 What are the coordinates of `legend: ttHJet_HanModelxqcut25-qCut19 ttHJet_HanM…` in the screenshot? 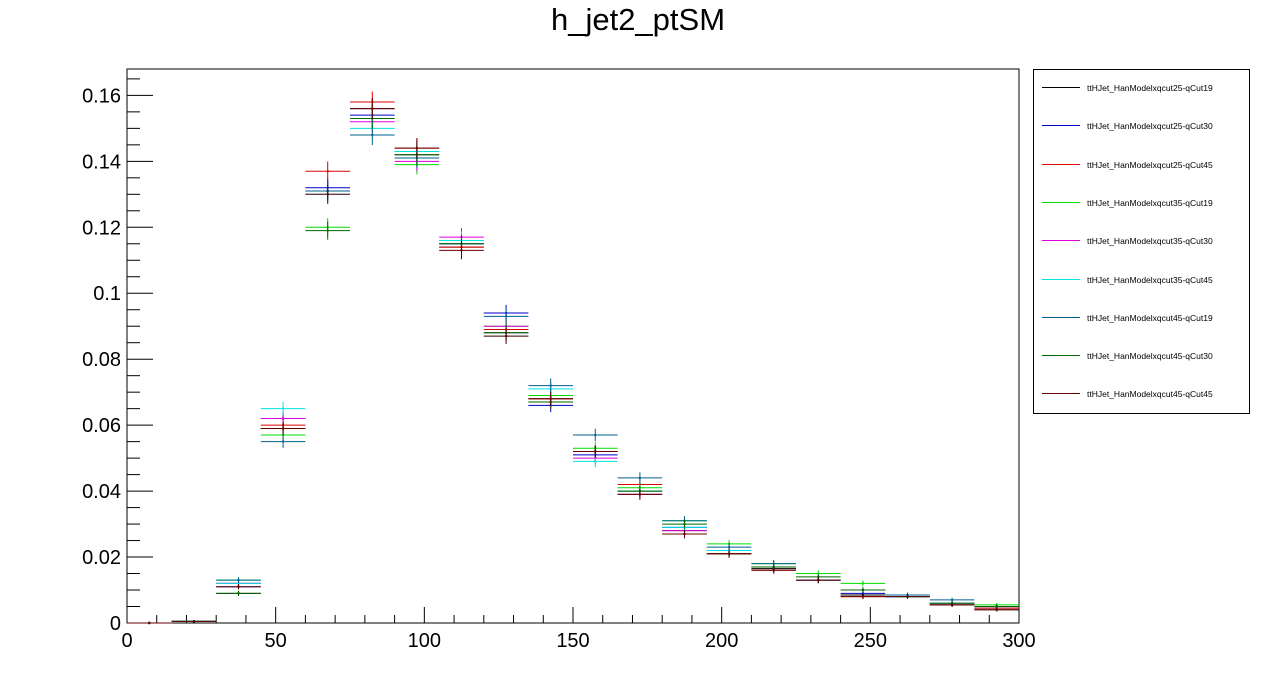 It's located at (1141, 241).